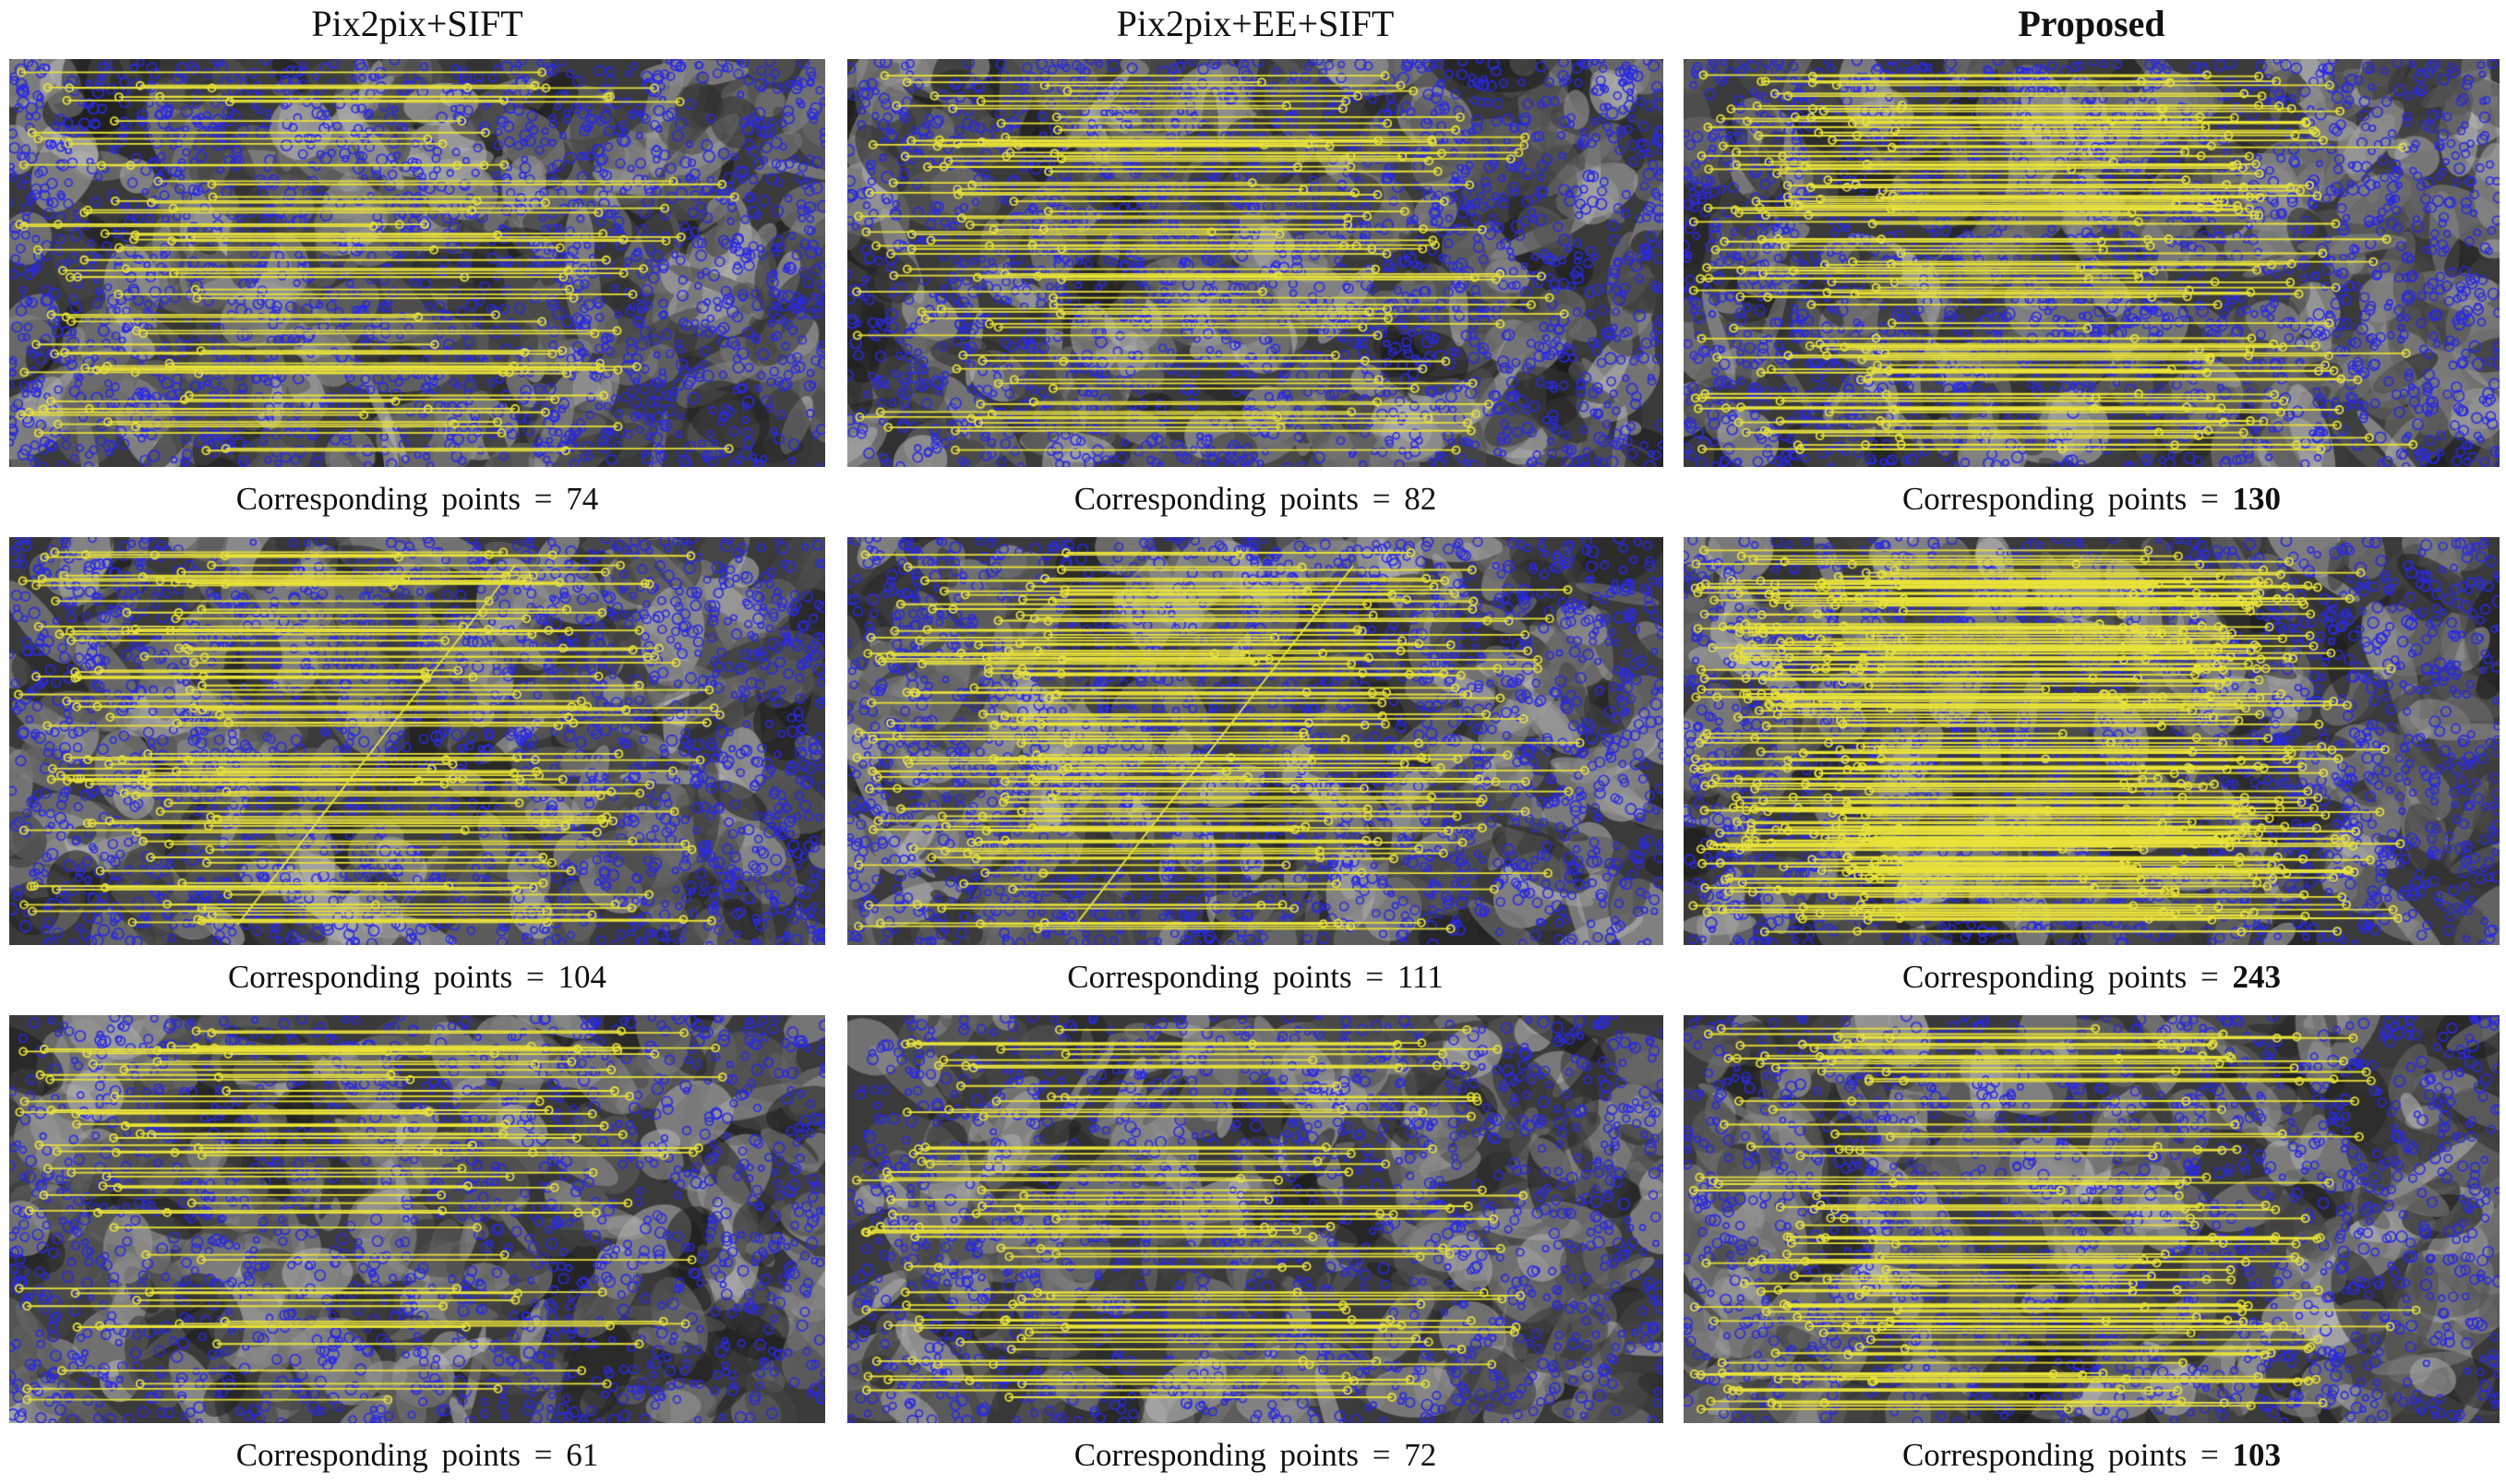 The width and height of the screenshot is (2506, 1484). What do you see at coordinates (2092, 1219) in the screenshot?
I see `match-image-r3-c3` at bounding box center [2092, 1219].